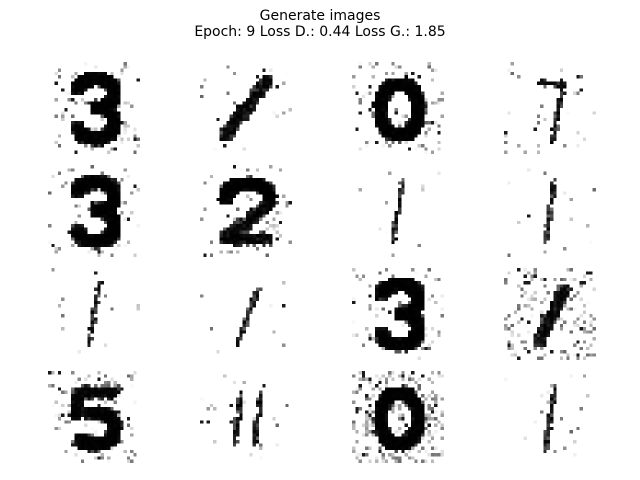 The image size is (640, 480). What do you see at coordinates (320, 16) in the screenshot?
I see `figure-title-line-1: Generate images` at bounding box center [320, 16].